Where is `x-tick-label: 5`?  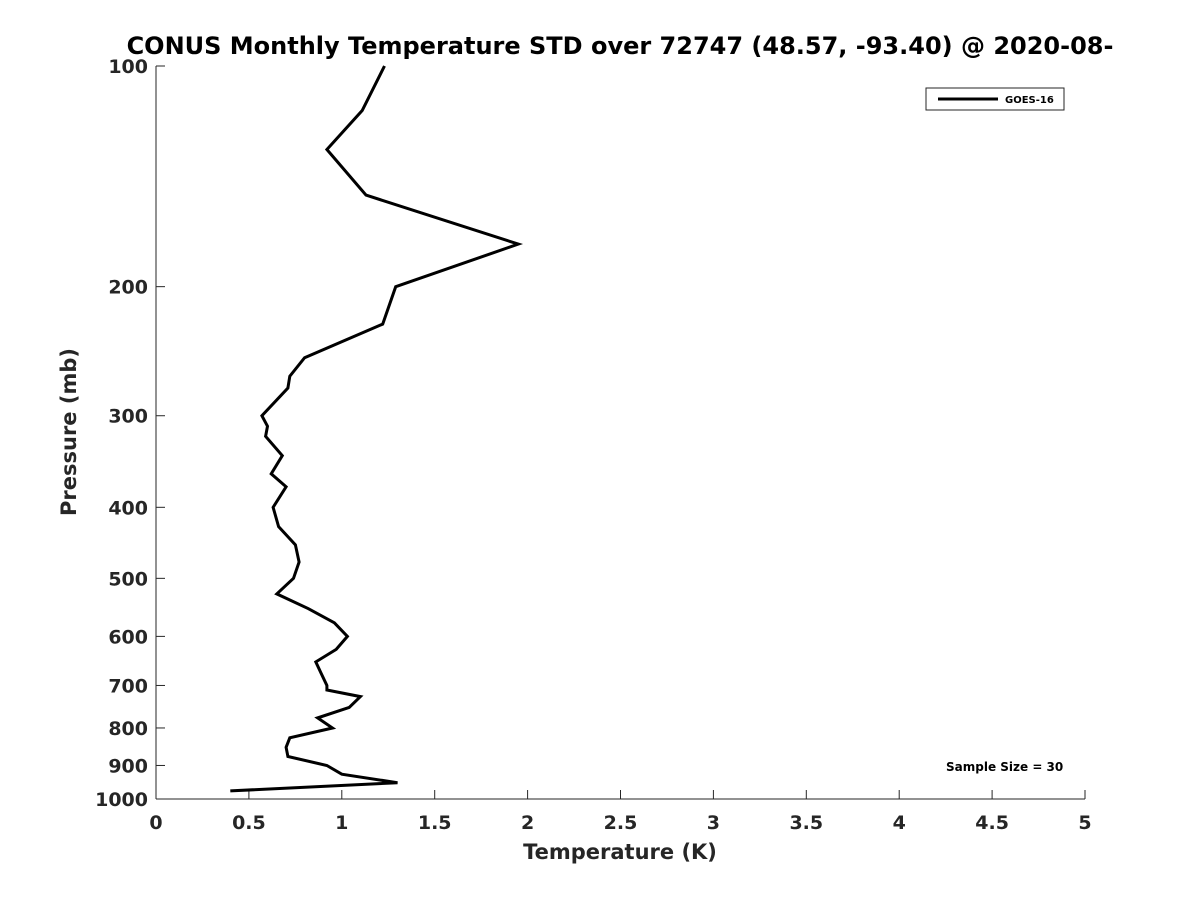
x-tick-label: 5 is located at coordinates (1084, 823).